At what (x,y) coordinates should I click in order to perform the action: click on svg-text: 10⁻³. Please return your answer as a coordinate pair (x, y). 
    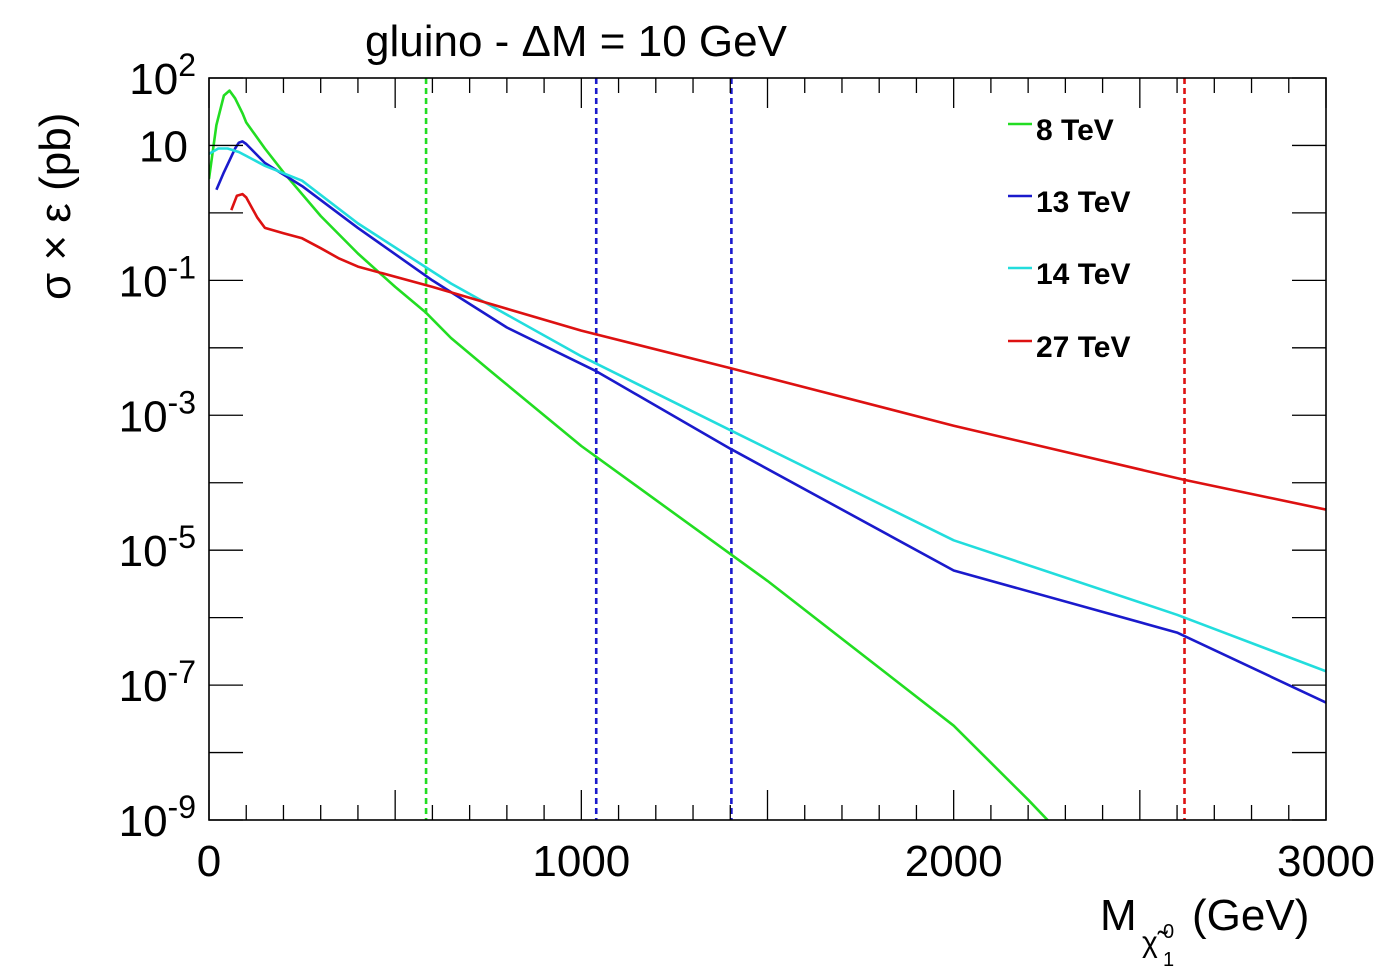
    Looking at the image, I should click on (157, 412).